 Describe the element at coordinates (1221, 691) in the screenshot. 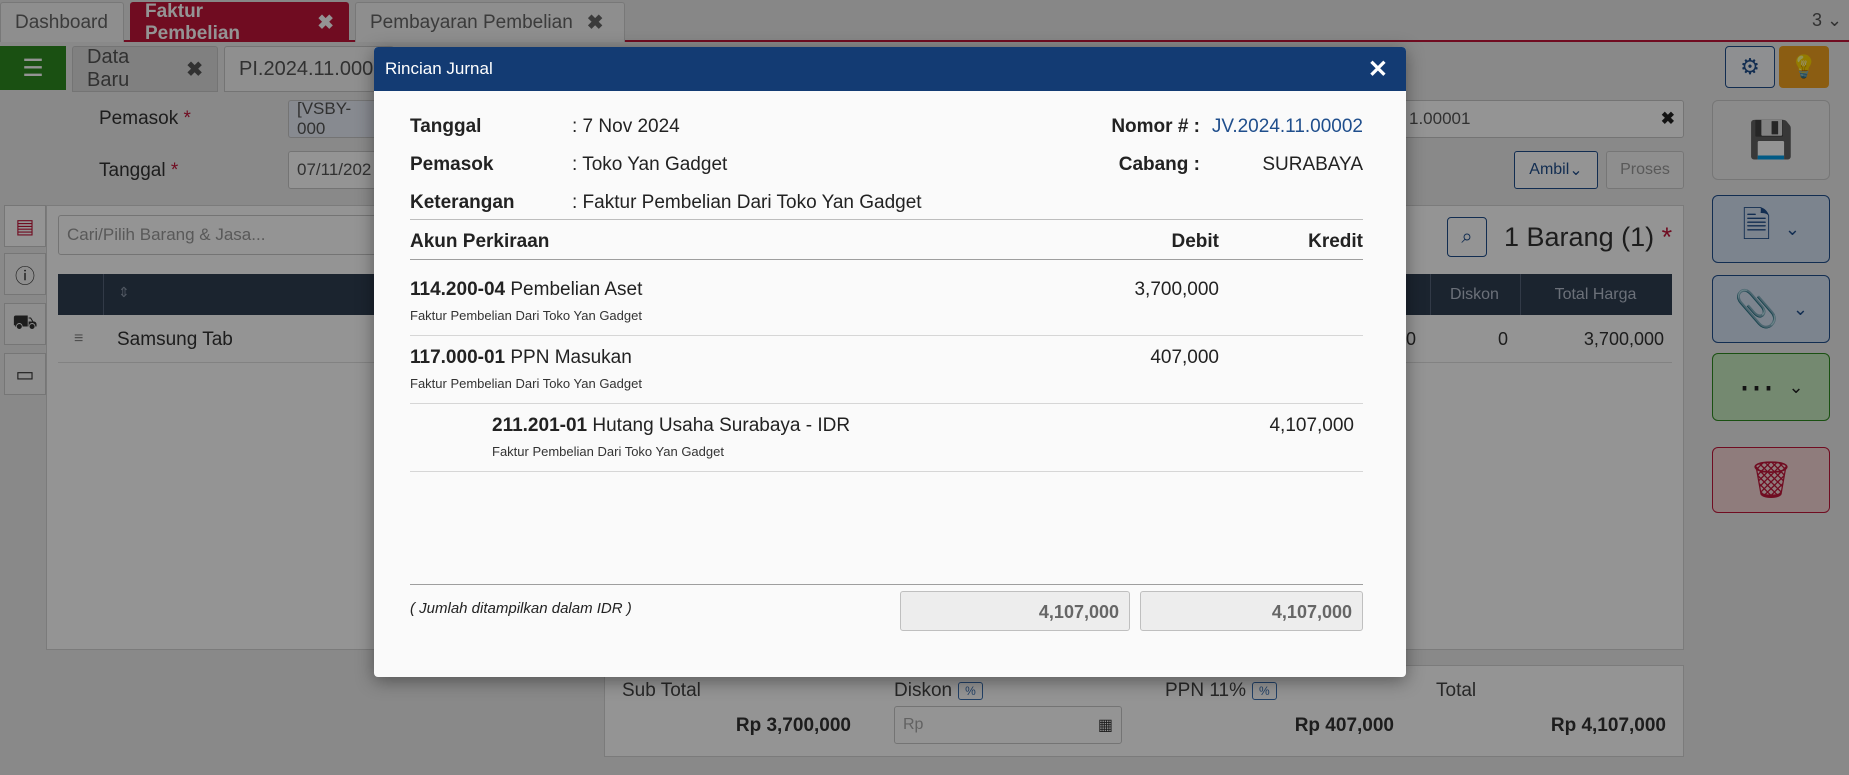

I see `ppn-label: PPN 11%%` at that location.